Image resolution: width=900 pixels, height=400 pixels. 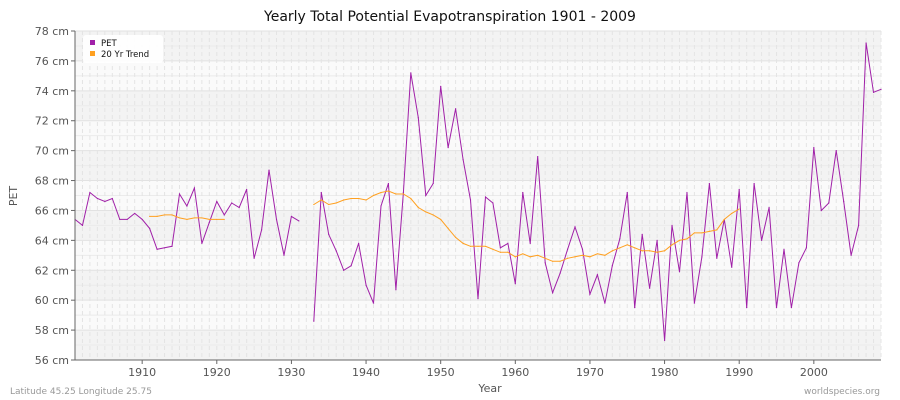 I want to click on y-tick-label: 70 cm, so click(x=52, y=151).